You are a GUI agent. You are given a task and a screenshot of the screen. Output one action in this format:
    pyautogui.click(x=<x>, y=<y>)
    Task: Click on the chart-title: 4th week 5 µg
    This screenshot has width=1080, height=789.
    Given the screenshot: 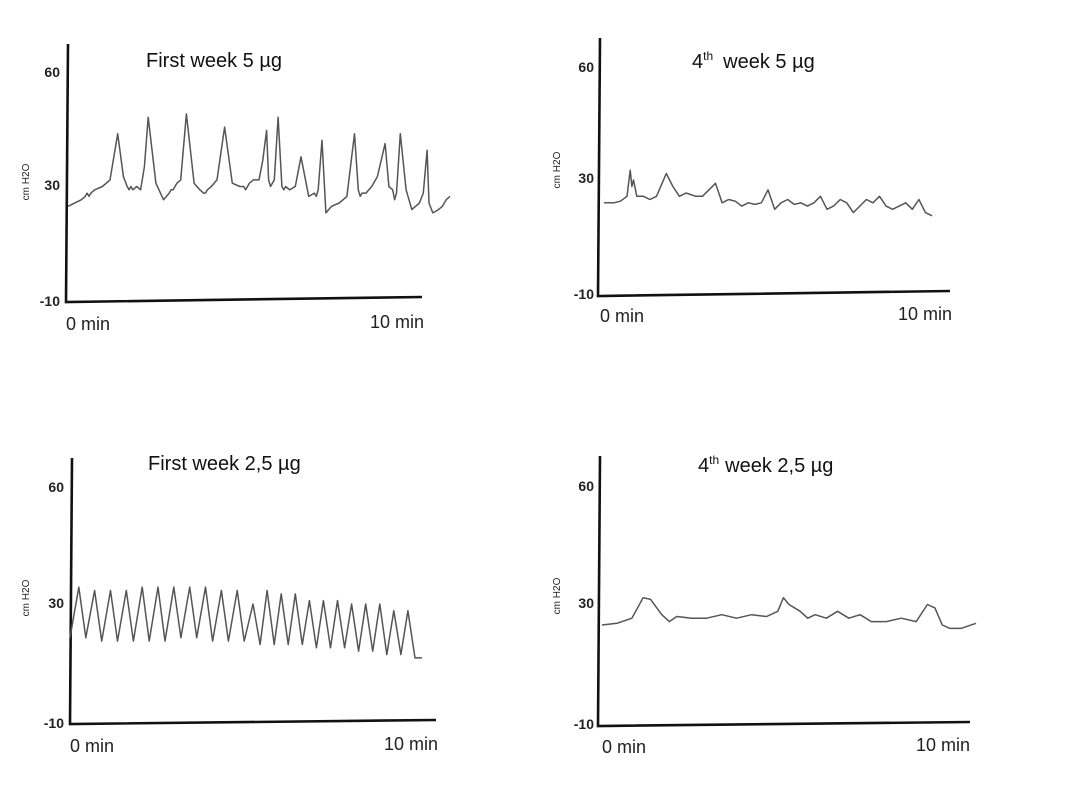 What is the action you would take?
    pyautogui.click(x=753, y=61)
    